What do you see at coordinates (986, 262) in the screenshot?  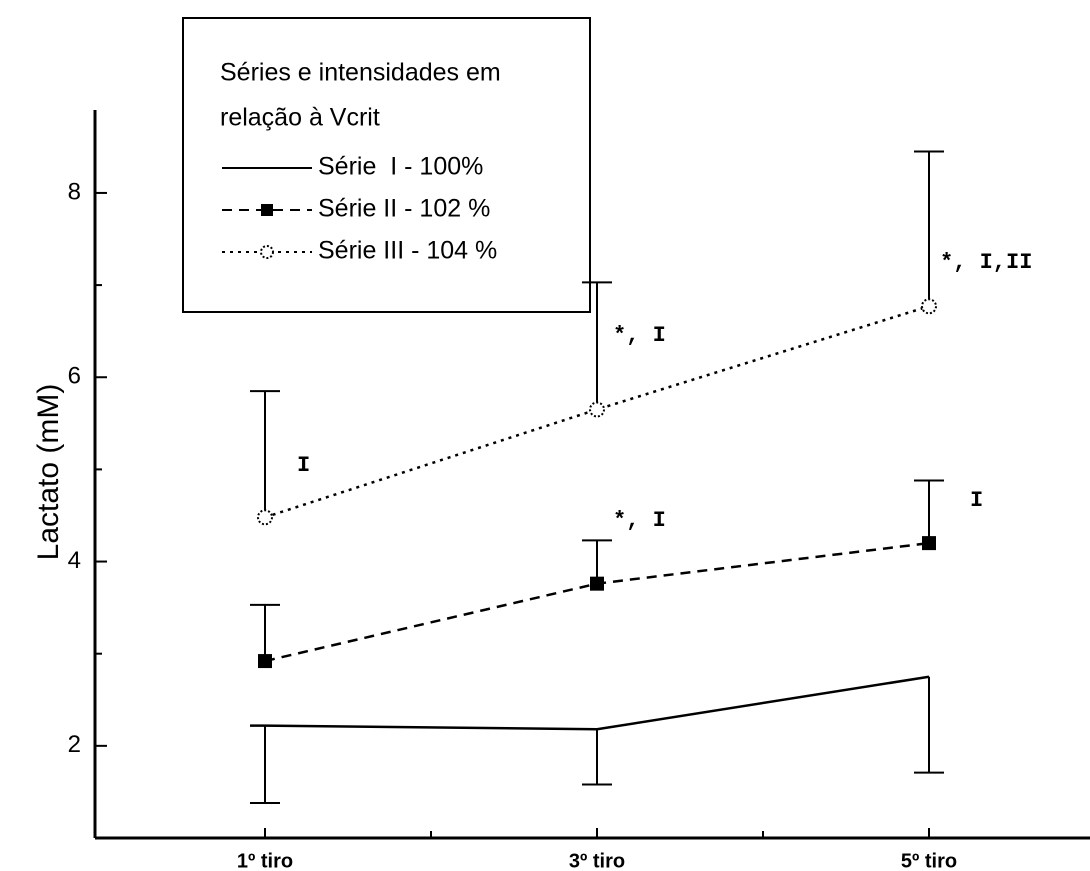 I see `annotation: *, I,II` at bounding box center [986, 262].